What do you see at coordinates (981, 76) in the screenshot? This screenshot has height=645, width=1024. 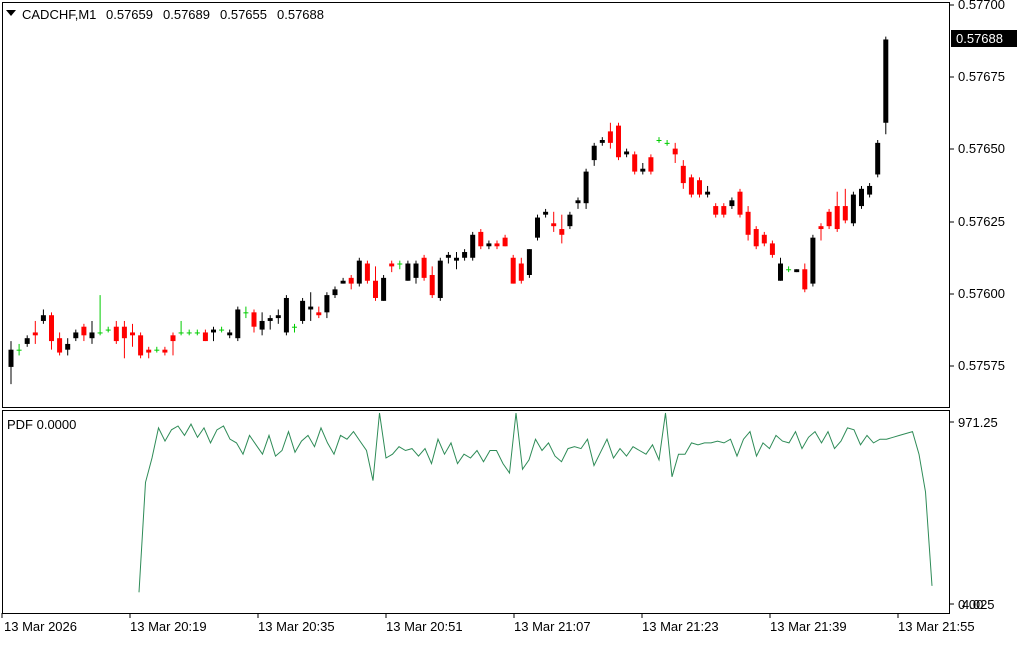 I see `price-tick-label: 0.57675` at bounding box center [981, 76].